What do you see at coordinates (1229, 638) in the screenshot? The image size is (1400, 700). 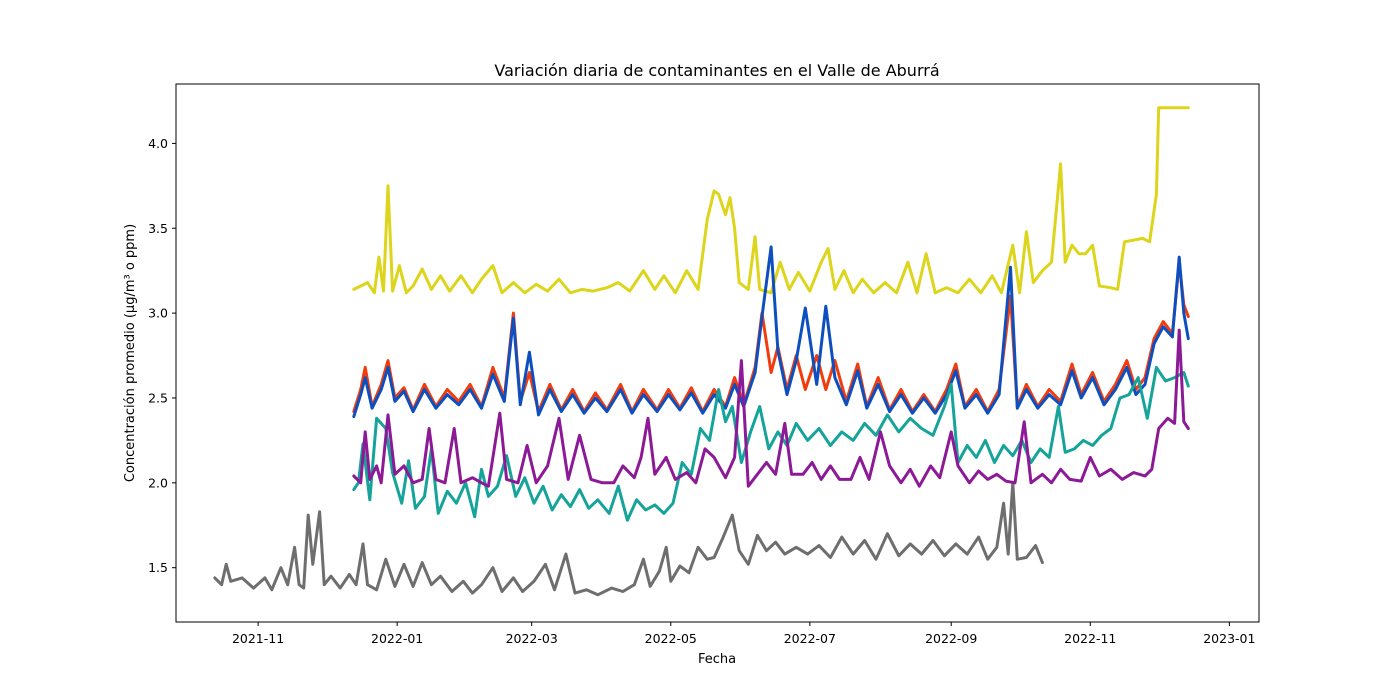 I see `x-tick-label: 2023-01` at bounding box center [1229, 638].